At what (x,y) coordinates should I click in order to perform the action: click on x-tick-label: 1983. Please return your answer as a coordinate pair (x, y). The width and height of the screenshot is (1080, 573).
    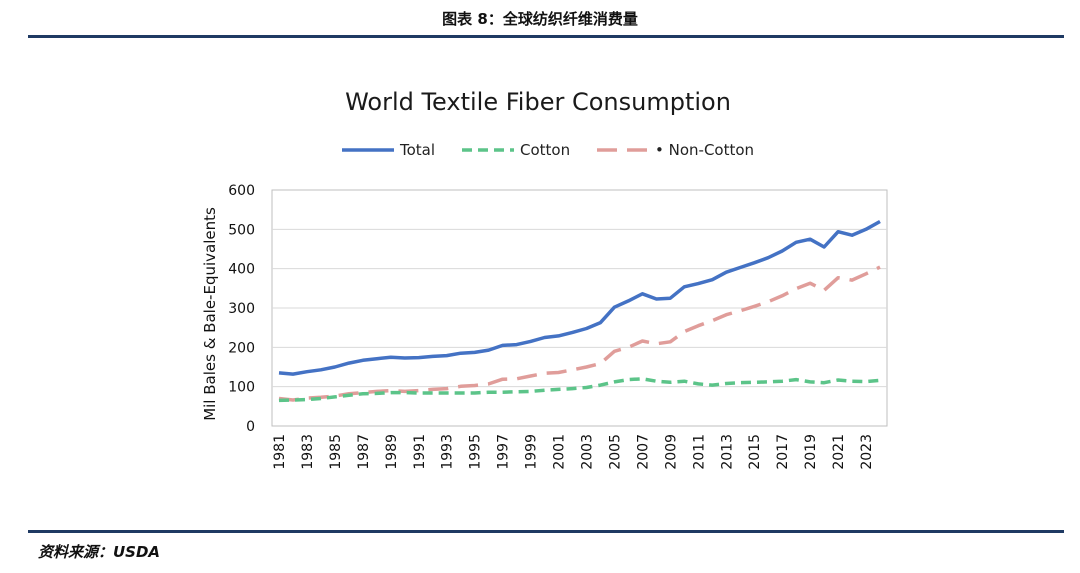
    Looking at the image, I should click on (308, 452).